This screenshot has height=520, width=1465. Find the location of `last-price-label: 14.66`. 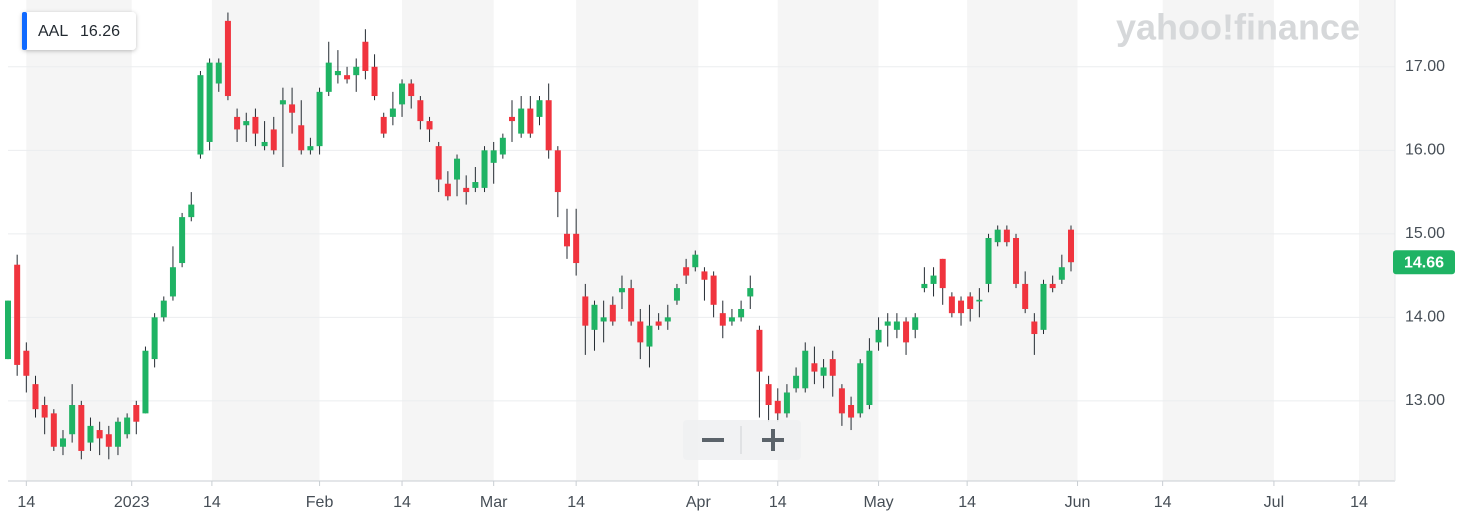

last-price-label: 14.66 is located at coordinates (1424, 262).